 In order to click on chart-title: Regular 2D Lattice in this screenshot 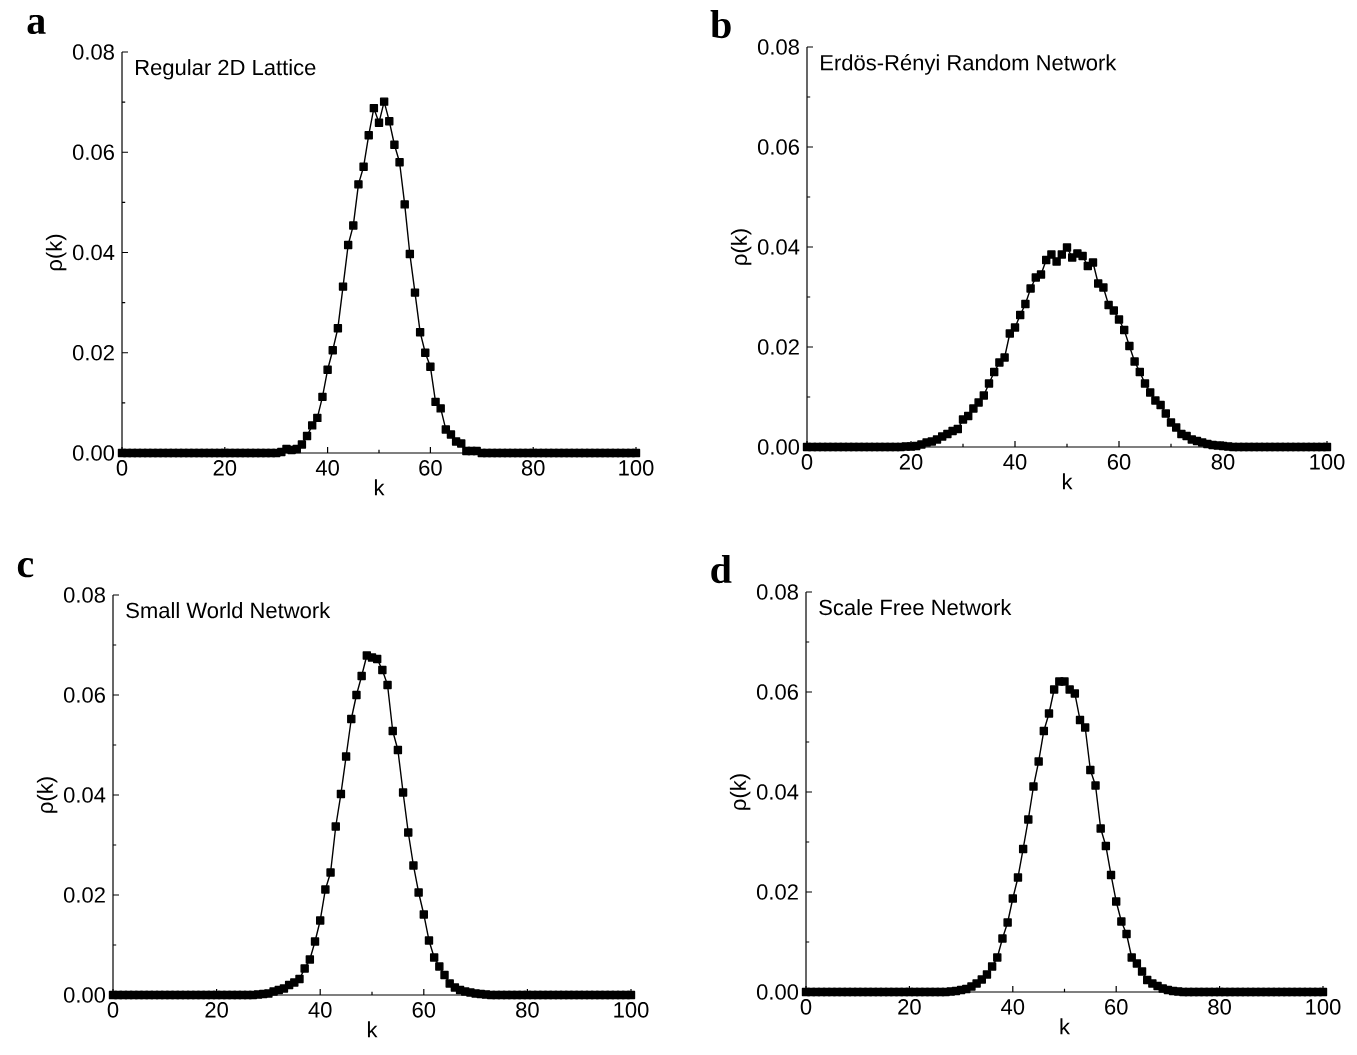, I will do `click(226, 69)`.